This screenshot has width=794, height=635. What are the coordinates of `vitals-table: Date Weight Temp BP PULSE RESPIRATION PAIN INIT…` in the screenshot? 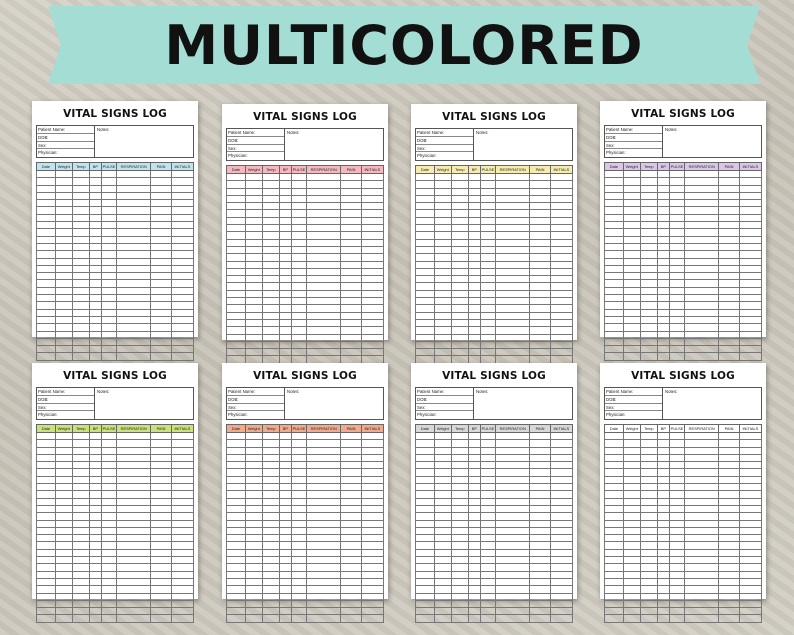 It's located at (115, 523).